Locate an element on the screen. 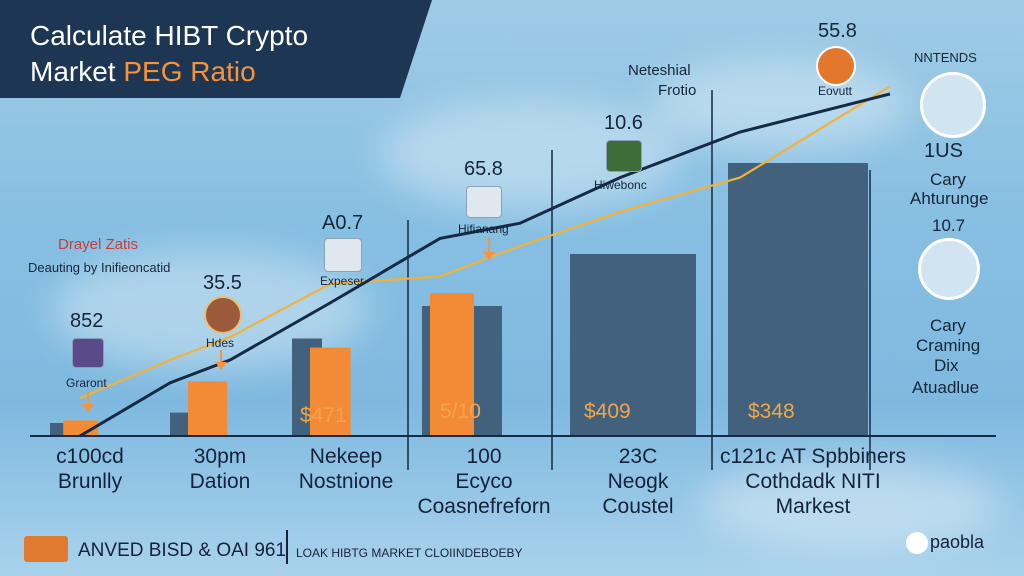 Image resolution: width=1024 pixels, height=576 pixels. x-tick-line: Neogk is located at coordinates (638, 481).